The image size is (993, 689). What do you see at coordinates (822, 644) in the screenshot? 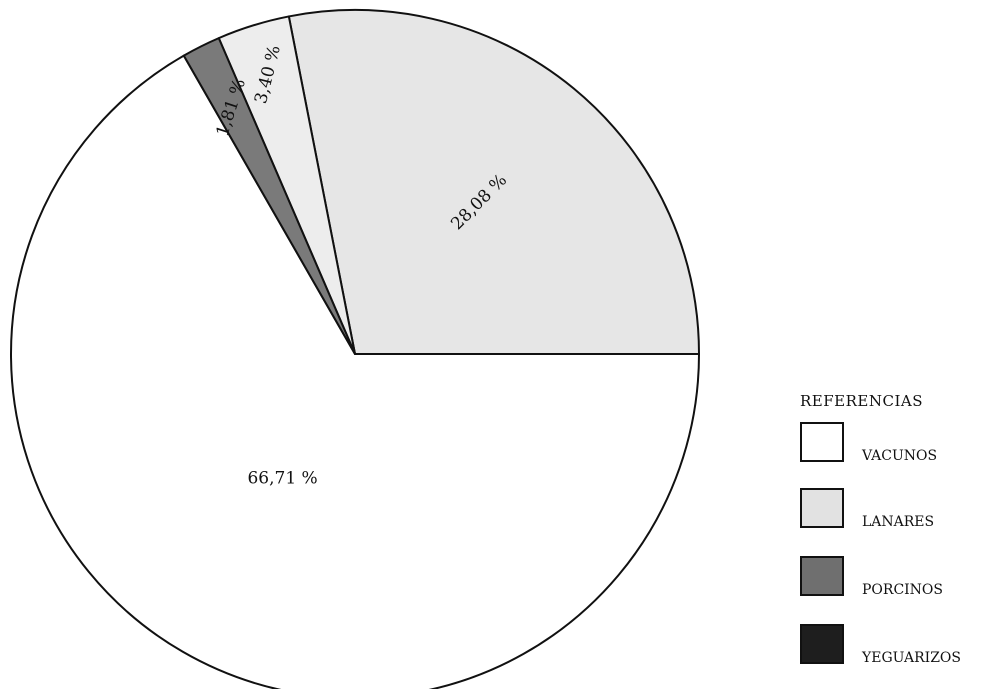
I see `legend-swatch-yeguarizos` at bounding box center [822, 644].